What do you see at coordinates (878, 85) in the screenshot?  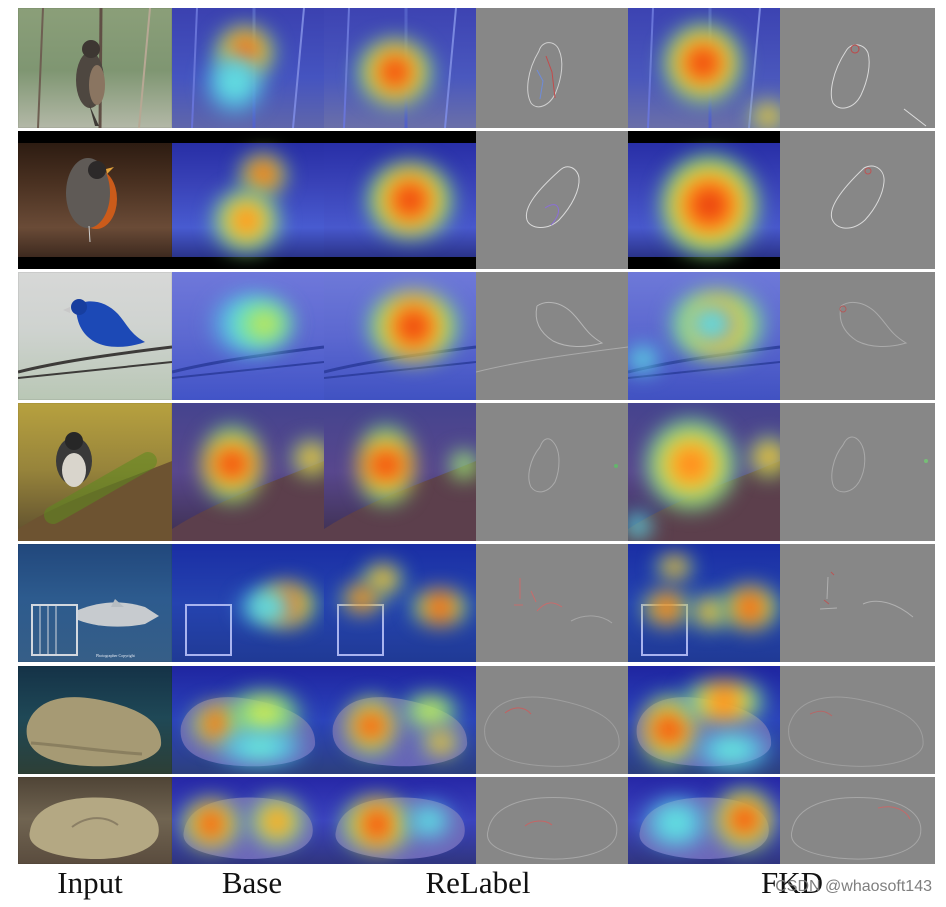 I see `row1-fkd-gradient-sketch` at bounding box center [878, 85].